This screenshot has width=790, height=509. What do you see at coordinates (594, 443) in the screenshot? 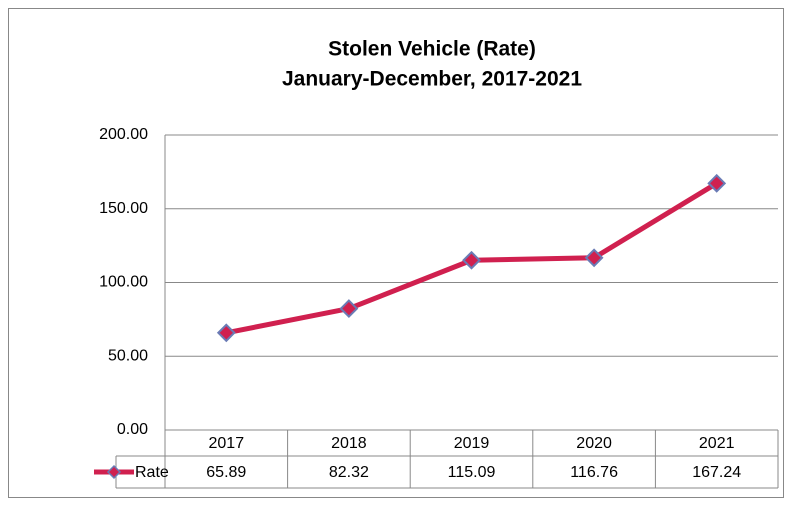
I see `x-tick-label: 2020` at bounding box center [594, 443].